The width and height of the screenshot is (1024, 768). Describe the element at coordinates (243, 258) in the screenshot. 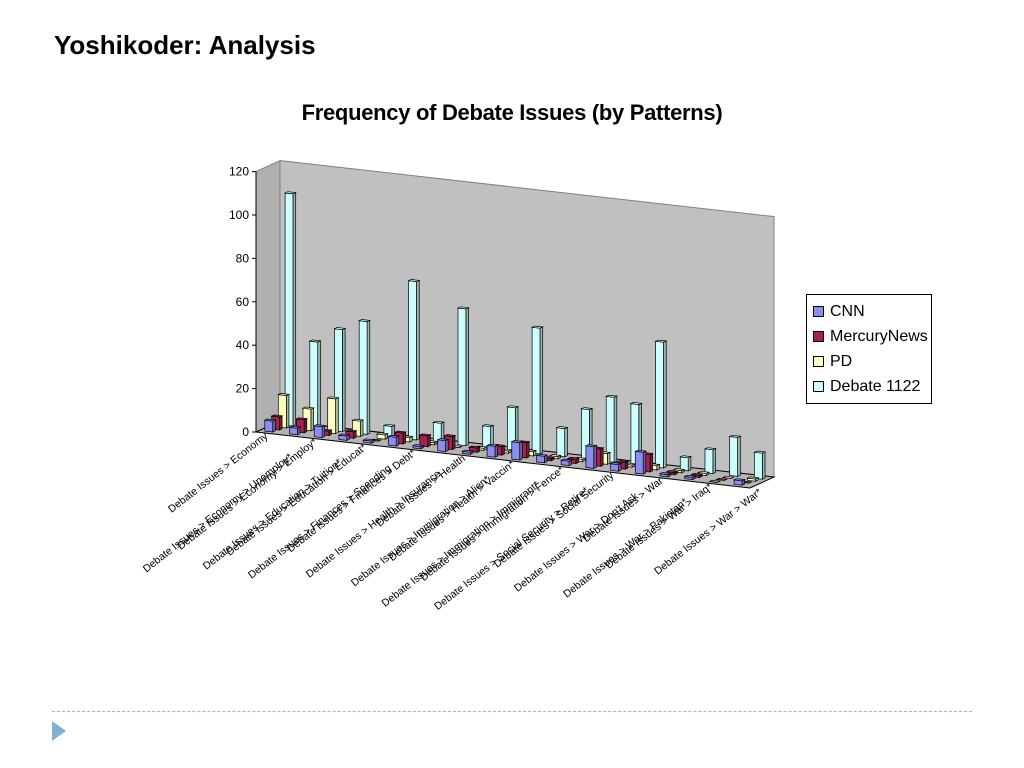

I see `y-tick-label: 80` at that location.